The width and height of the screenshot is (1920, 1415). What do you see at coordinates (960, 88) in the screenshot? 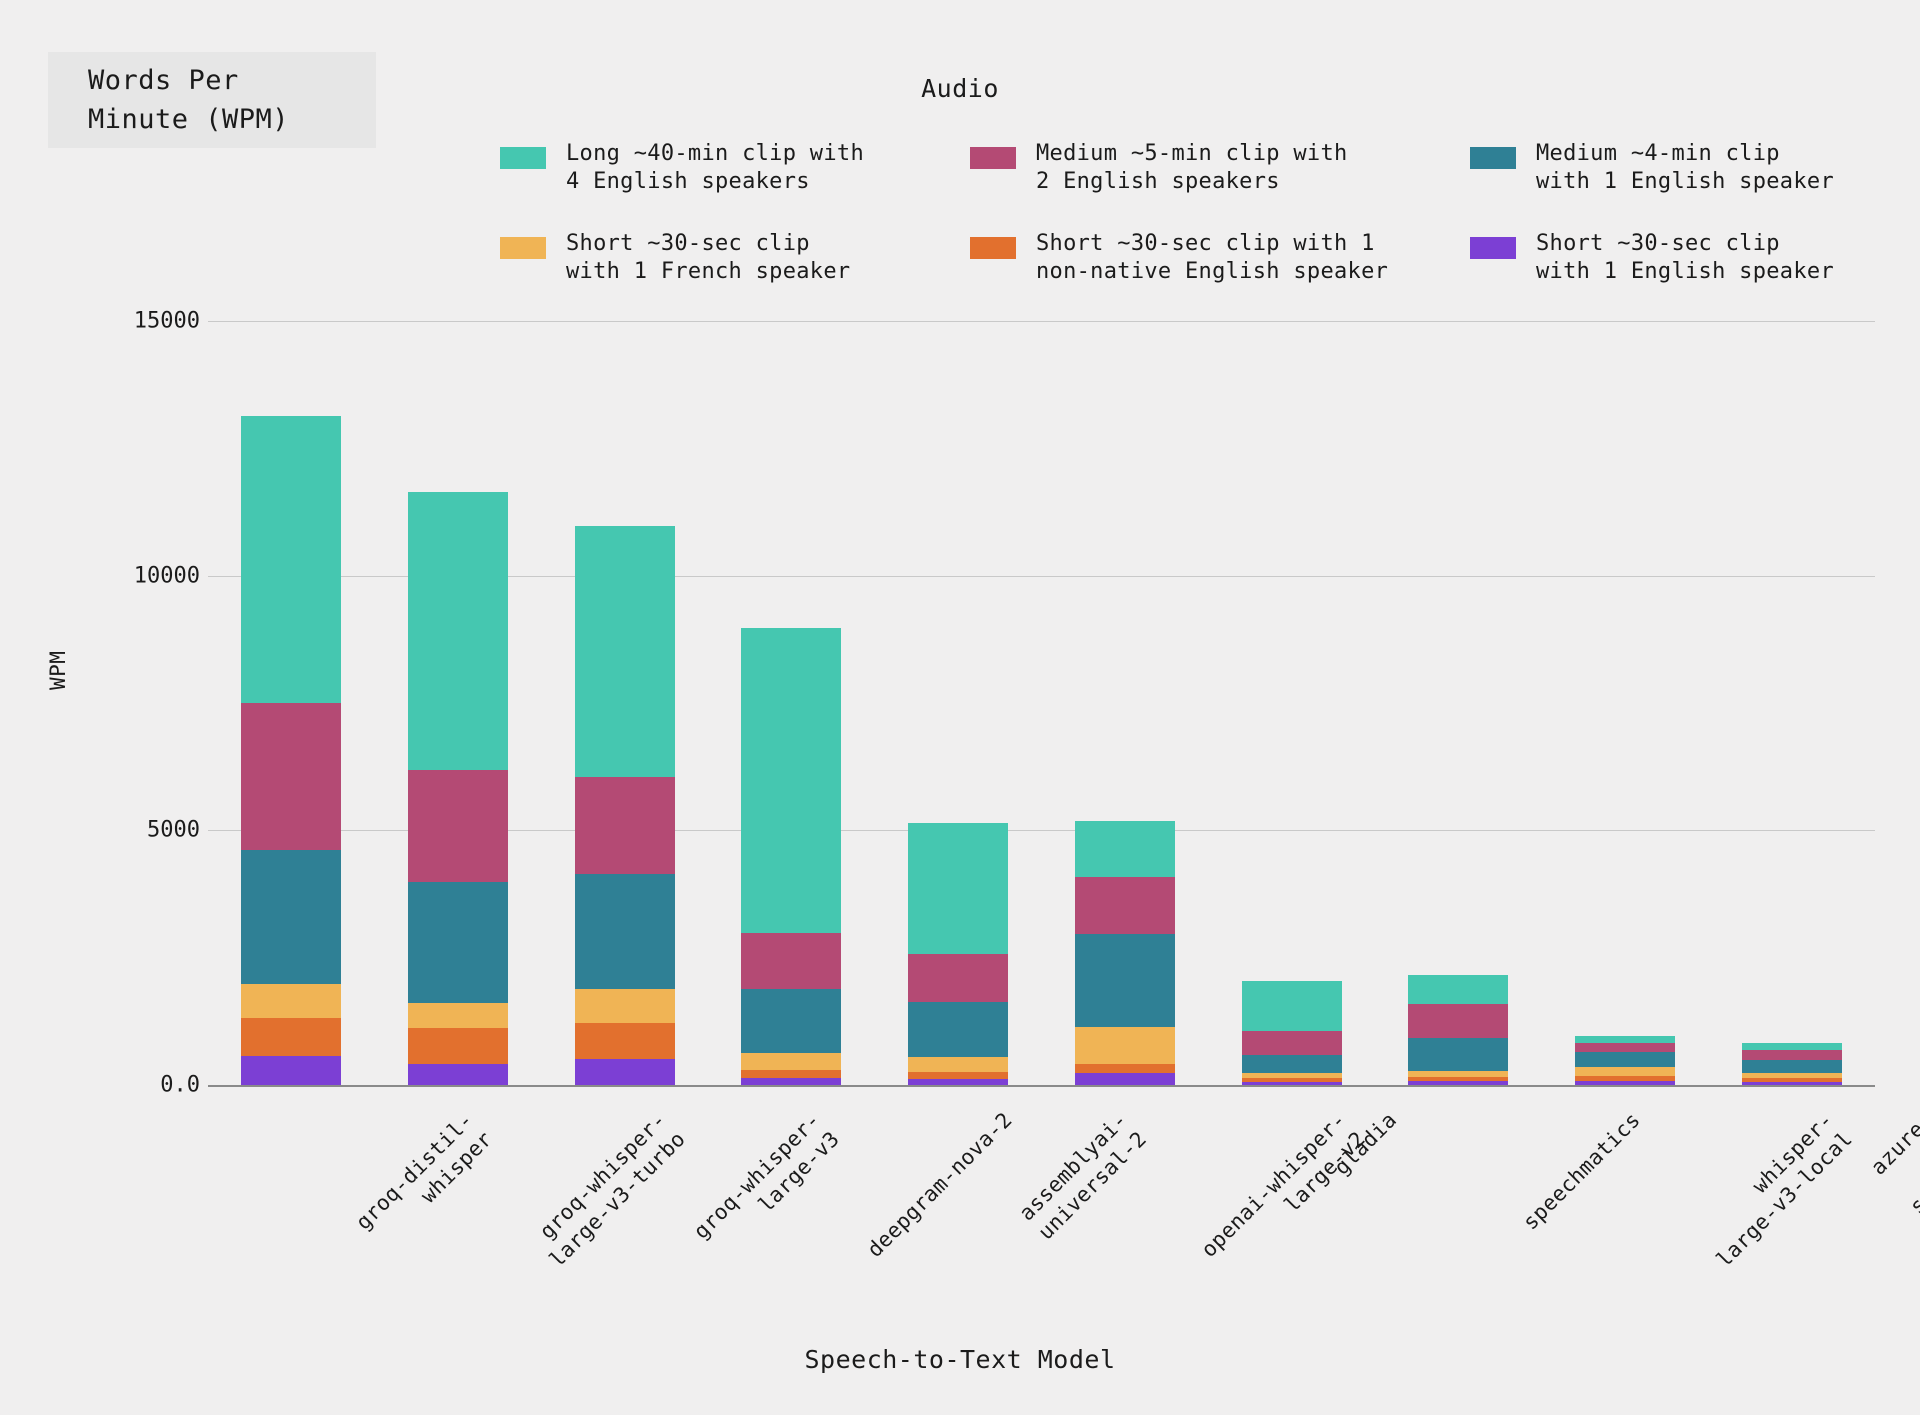
I see `legend-title: Audio` at bounding box center [960, 88].